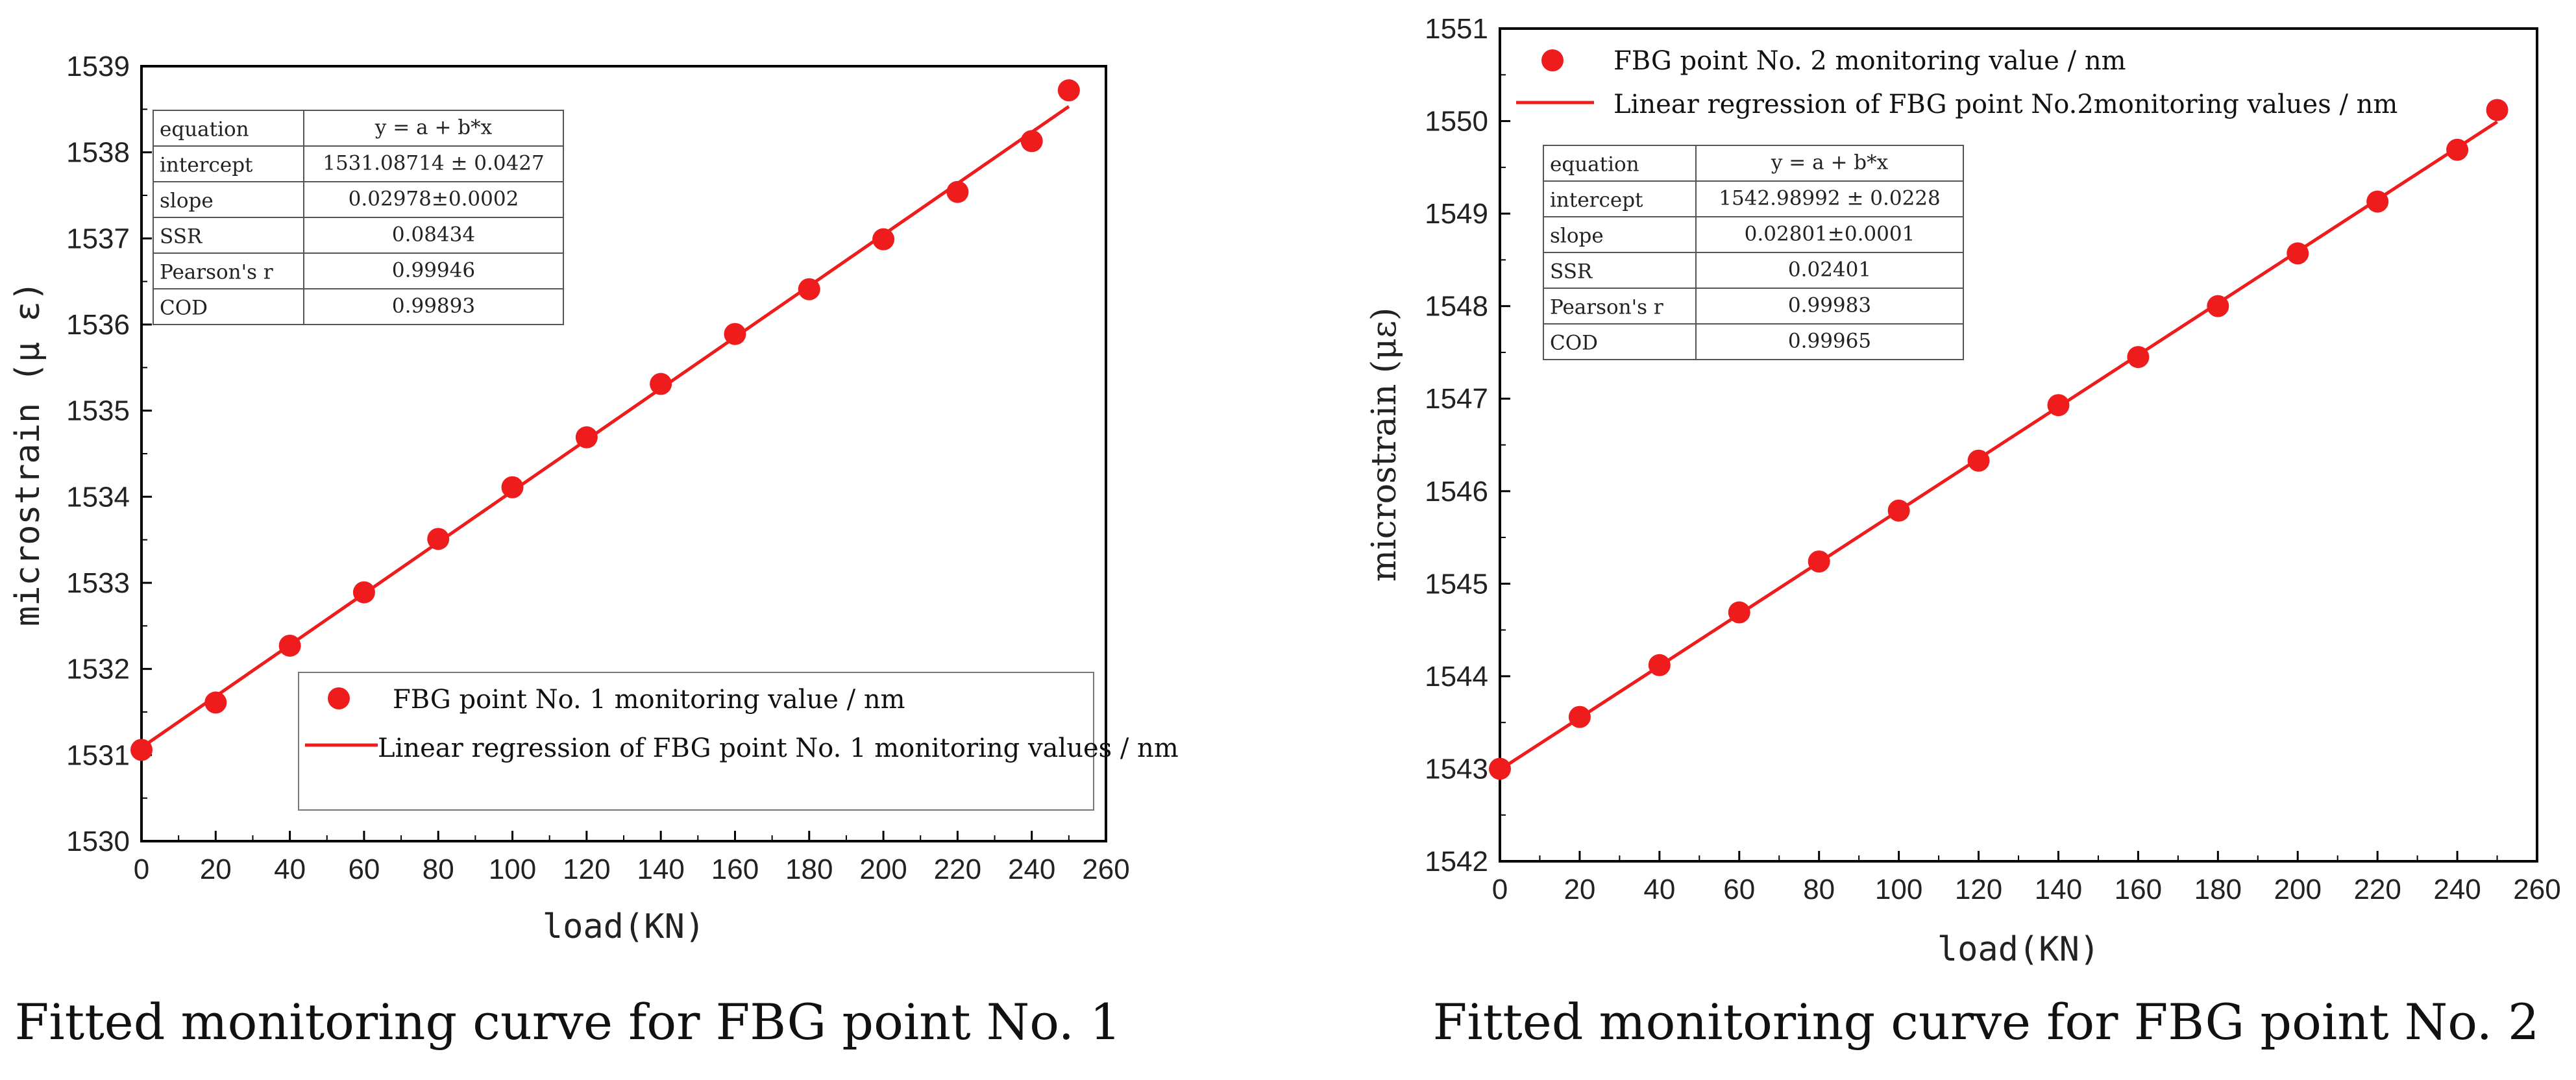 This screenshot has width=2576, height=1080. I want to click on stats-table-key: SSR, so click(181, 237).